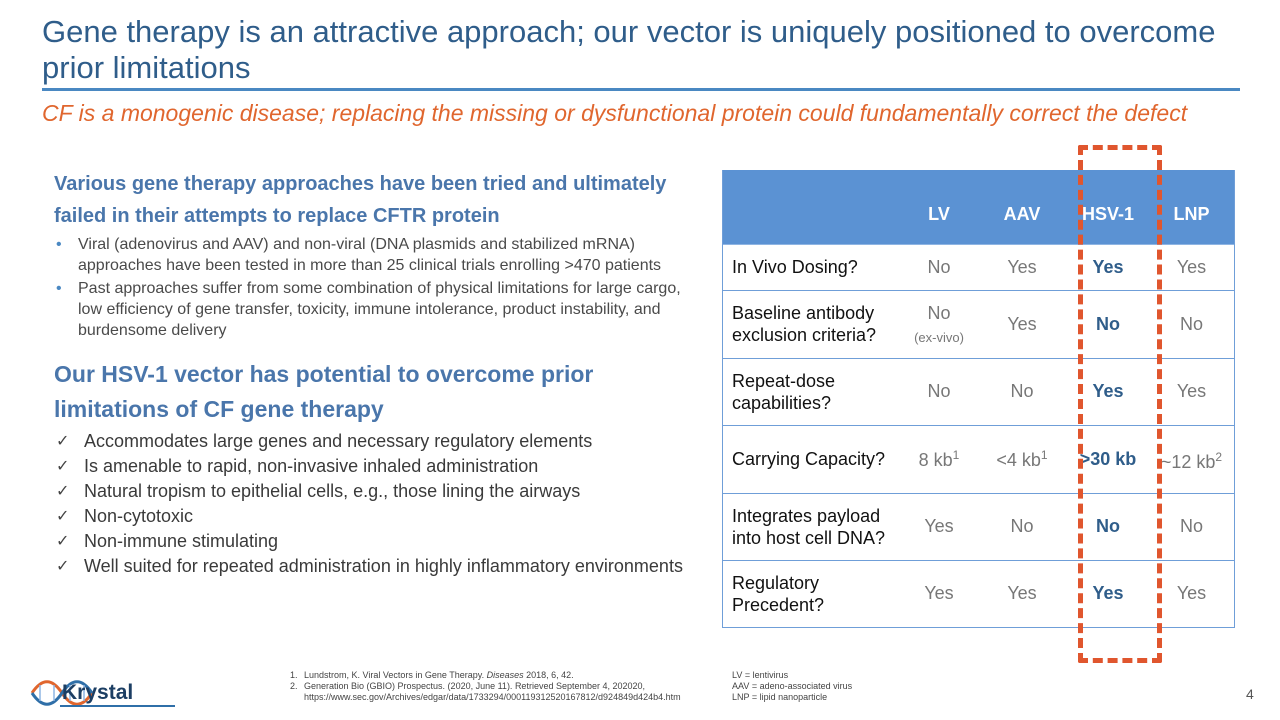 The height and width of the screenshot is (720, 1280). Describe the element at coordinates (780, 697) in the screenshot. I see `abbreviation-item: LNP = lipid nanoparticle` at that location.